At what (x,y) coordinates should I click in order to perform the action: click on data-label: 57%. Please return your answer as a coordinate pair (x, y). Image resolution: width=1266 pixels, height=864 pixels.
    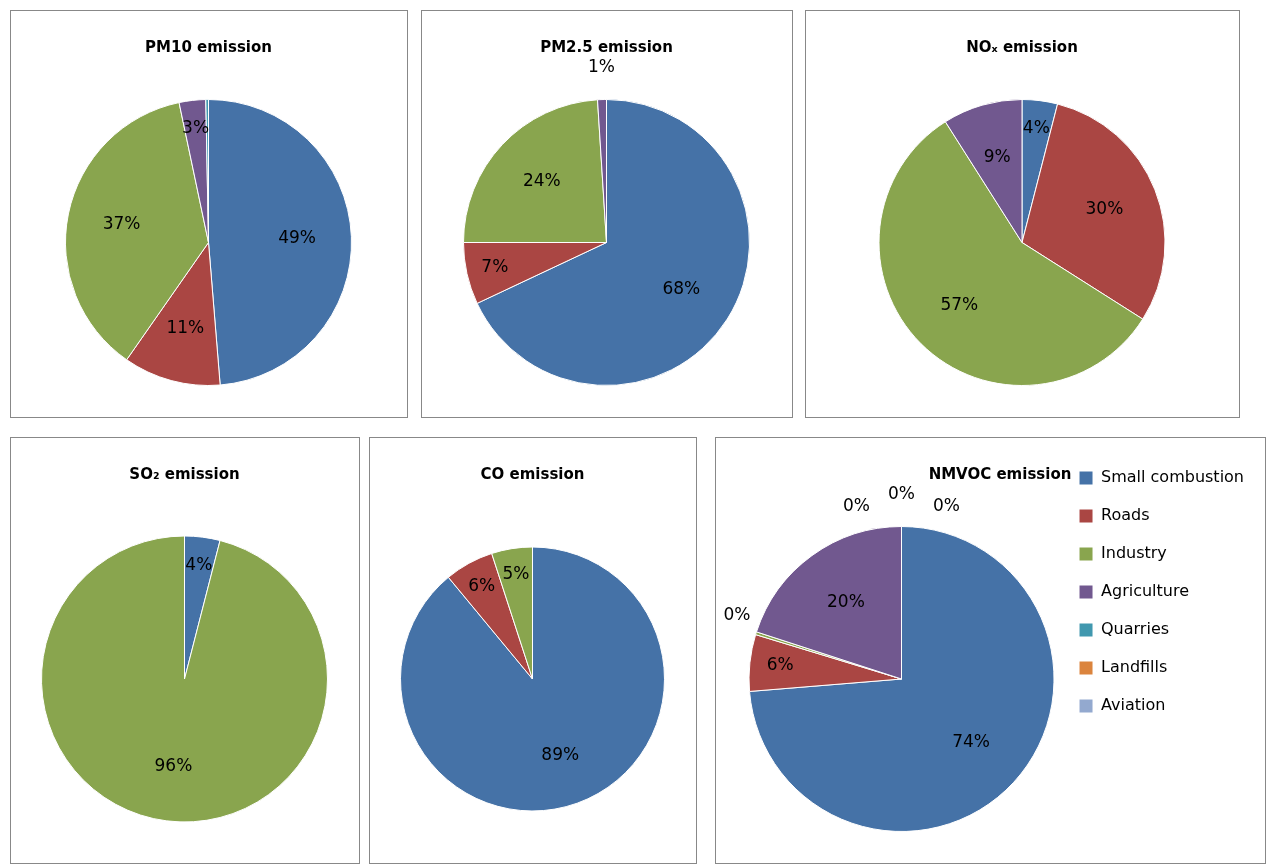
    Looking at the image, I should click on (959, 303).